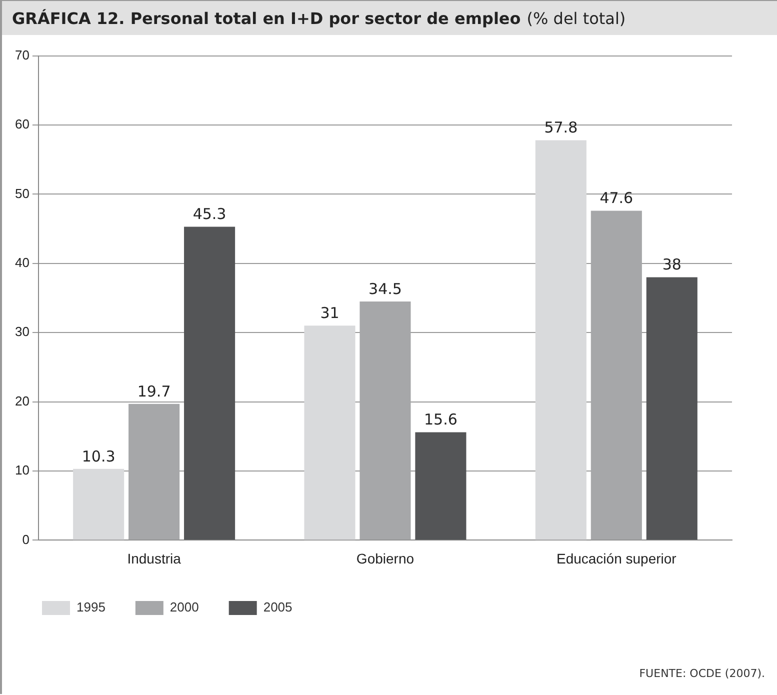  What do you see at coordinates (266, 18) in the screenshot?
I see `chart-title: GRÁFICA 12. Personal total en I+D por sector de empleo` at bounding box center [266, 18].